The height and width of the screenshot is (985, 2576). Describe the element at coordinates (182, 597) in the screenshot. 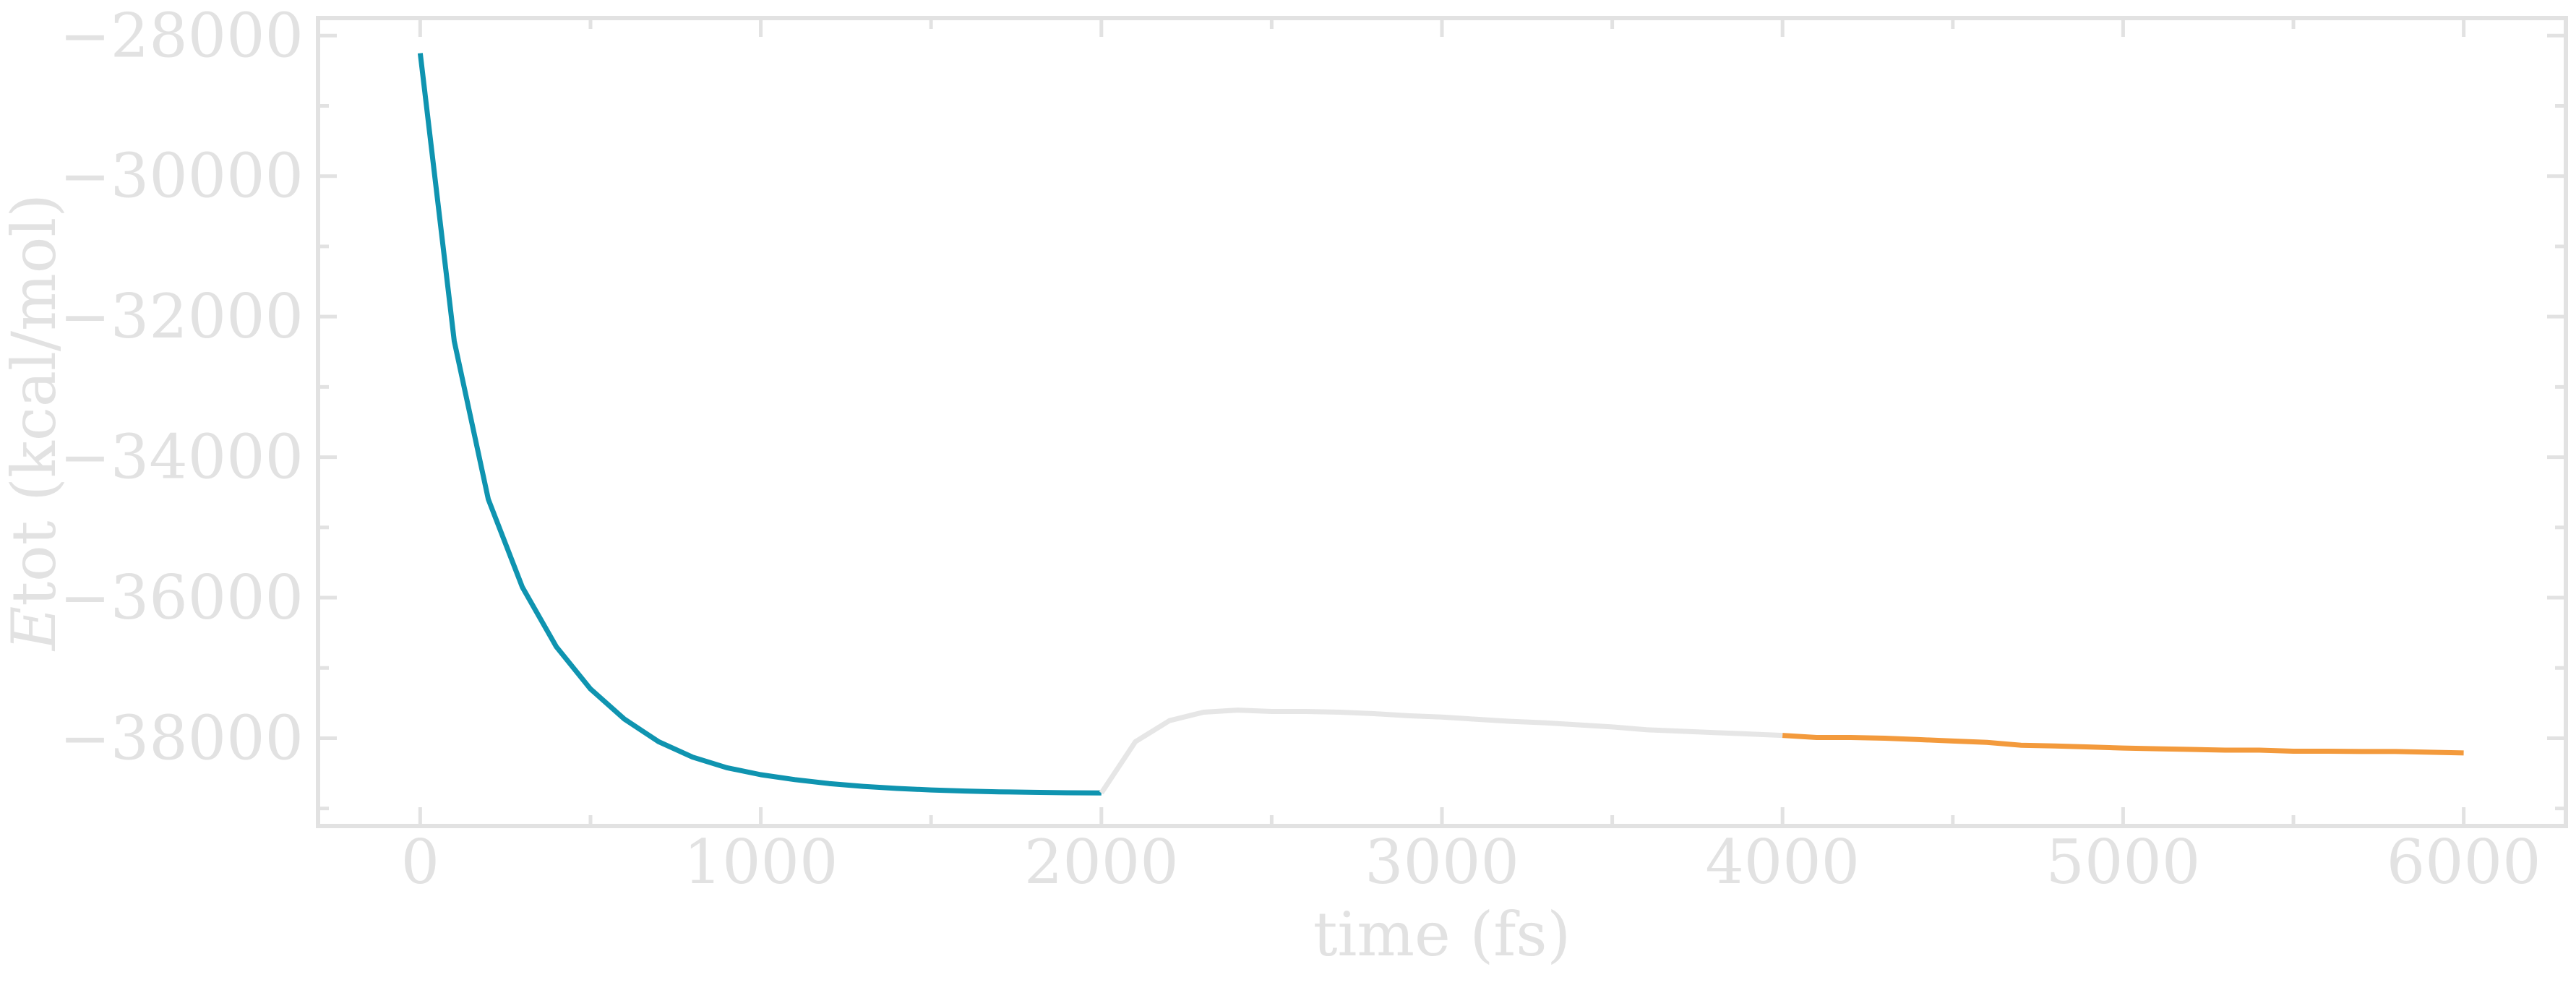

I see `y-tick-label: −36000` at that location.